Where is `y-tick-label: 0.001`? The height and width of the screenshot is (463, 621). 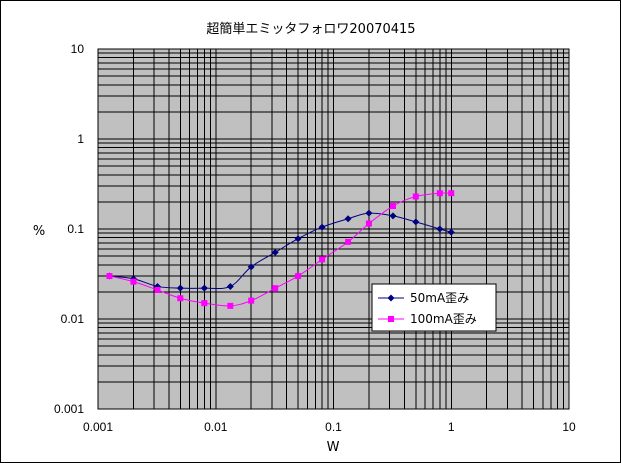 y-tick-label: 0.001 is located at coordinates (69, 409).